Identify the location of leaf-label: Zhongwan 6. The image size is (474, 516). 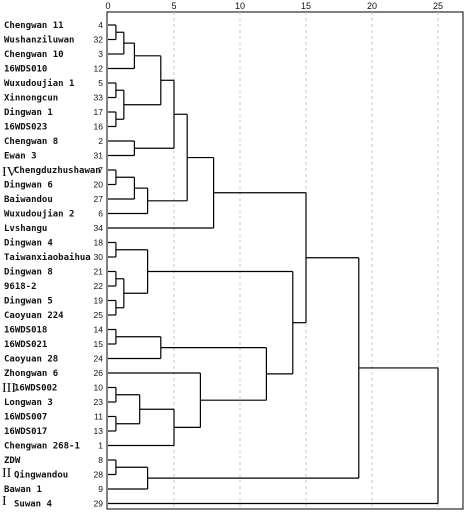
(31, 374).